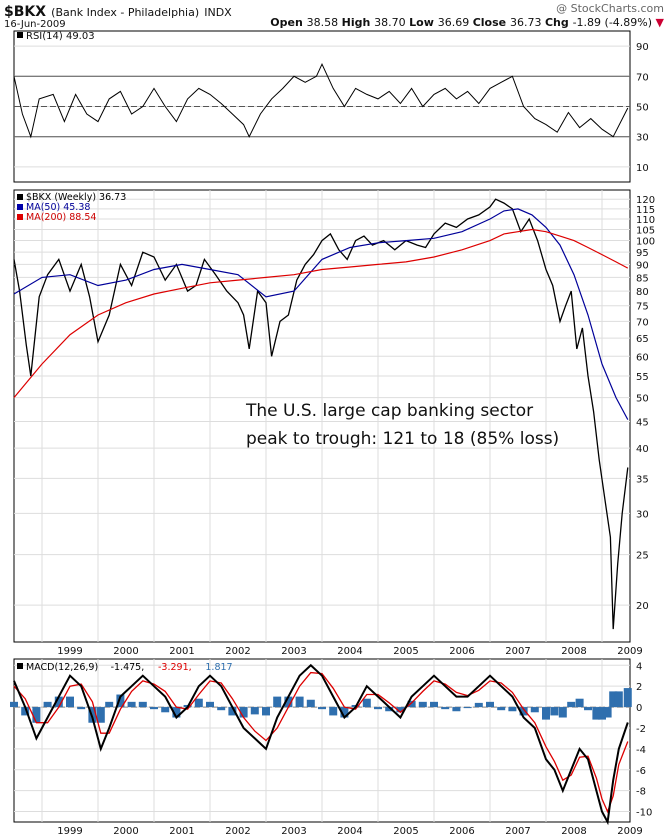 The width and height of the screenshot is (670, 838). What do you see at coordinates (639, 687) in the screenshot?
I see `macd-tick-label: 2` at bounding box center [639, 687].